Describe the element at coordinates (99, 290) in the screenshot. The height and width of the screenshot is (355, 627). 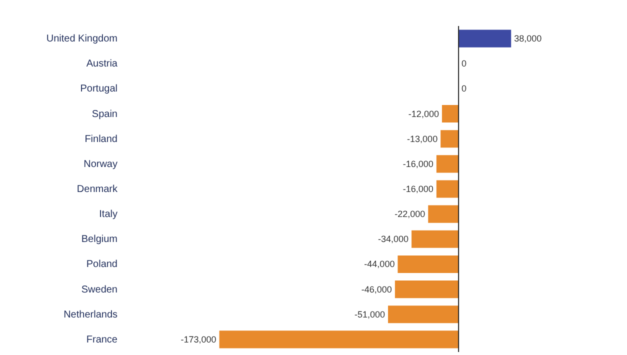
I see `y-tick-label: Sweden` at that location.